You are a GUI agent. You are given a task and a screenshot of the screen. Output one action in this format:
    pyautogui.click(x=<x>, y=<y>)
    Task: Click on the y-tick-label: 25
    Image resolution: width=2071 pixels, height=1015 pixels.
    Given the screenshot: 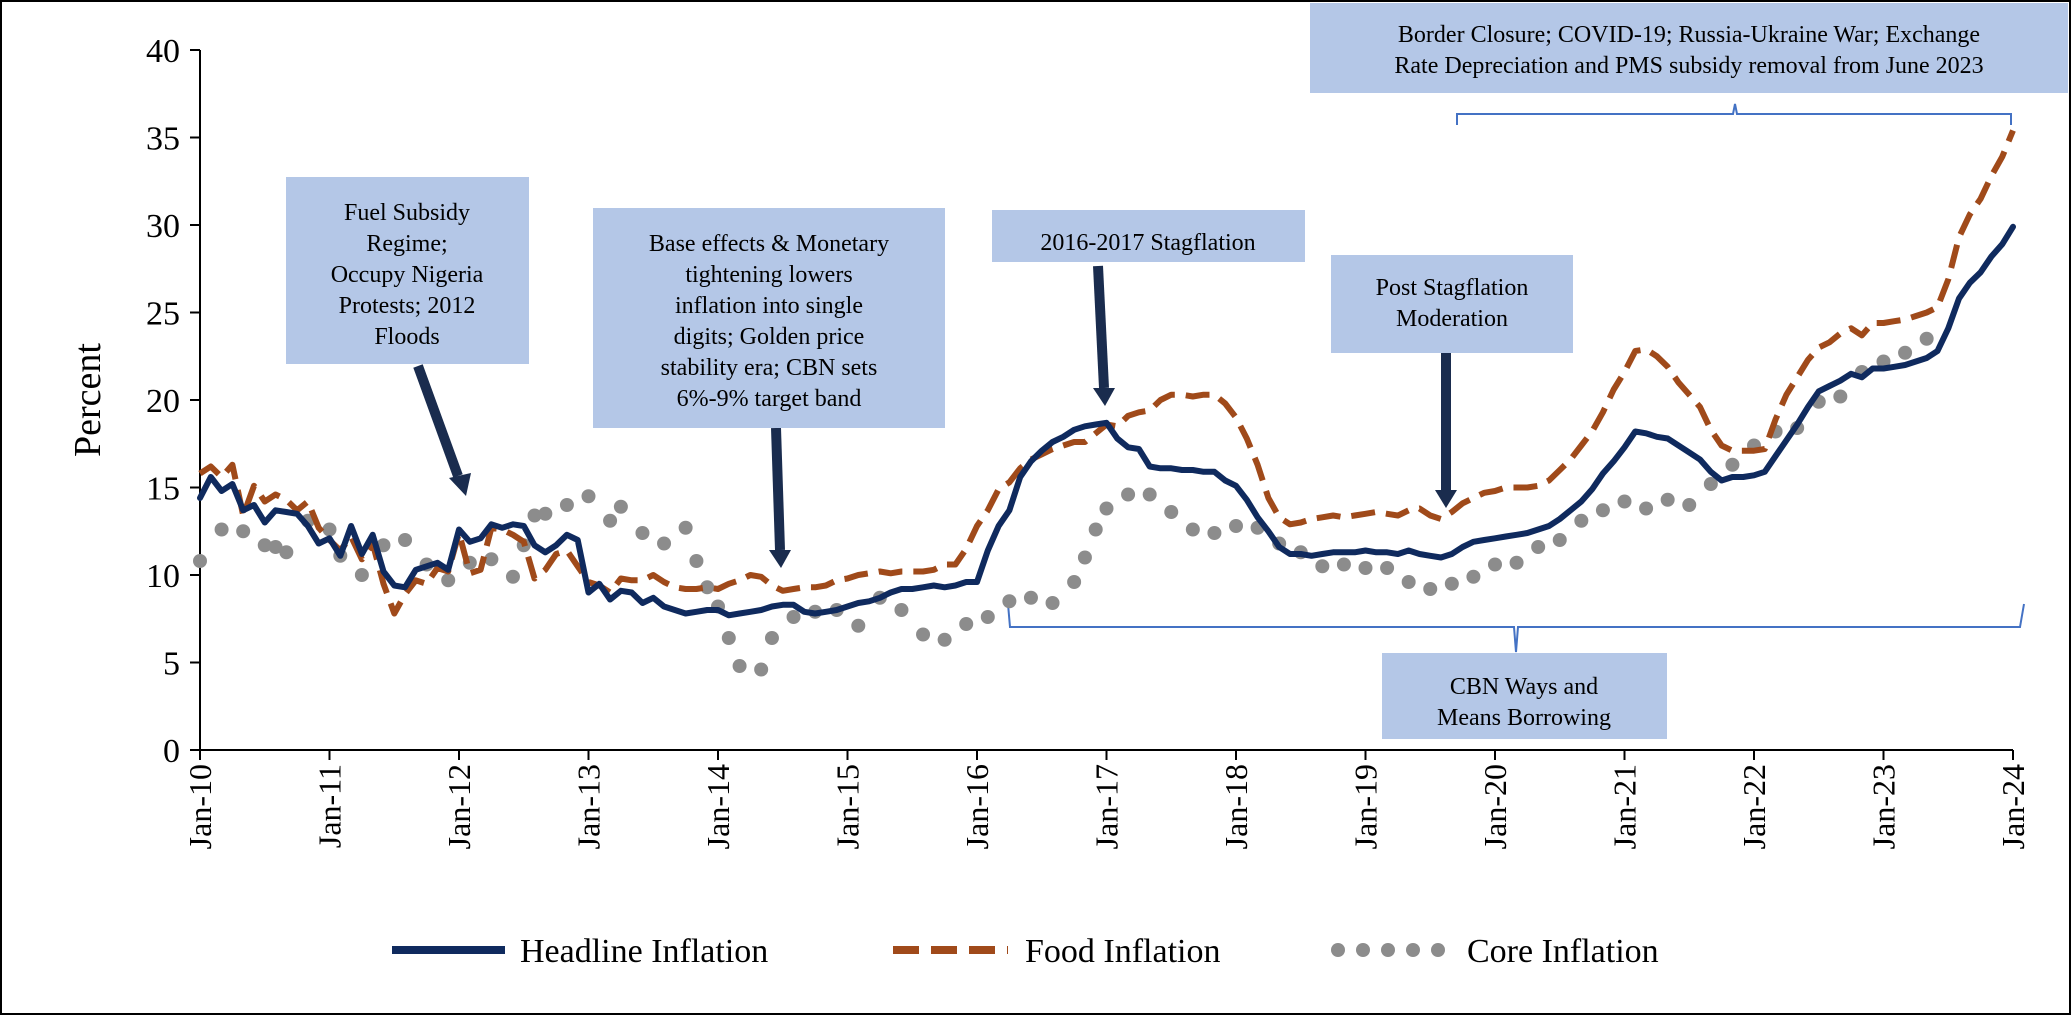 What is the action you would take?
    pyautogui.click(x=163, y=314)
    